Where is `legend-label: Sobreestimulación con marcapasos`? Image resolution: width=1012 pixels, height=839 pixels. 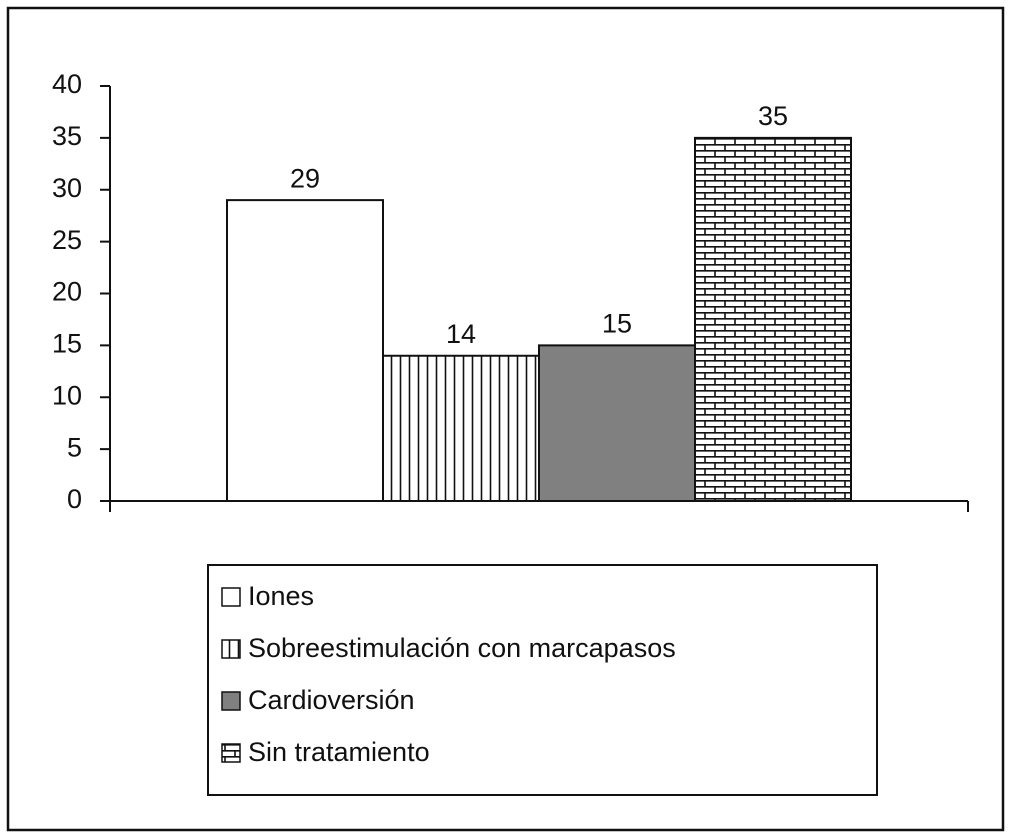
legend-label: Sobreestimulación con marcapasos is located at coordinates (462, 648).